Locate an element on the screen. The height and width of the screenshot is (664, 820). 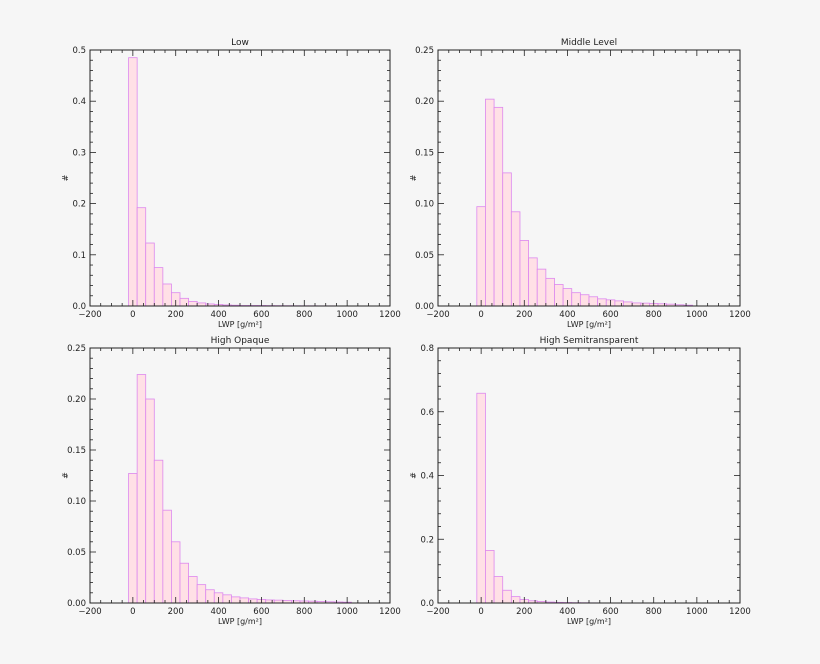
y-tick-label: 0.6 is located at coordinates (427, 413).